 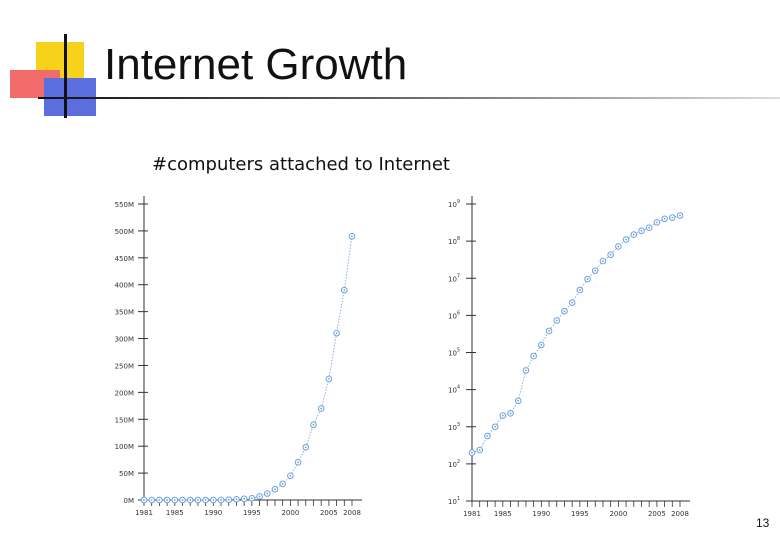 What do you see at coordinates (541, 514) in the screenshot?
I see `log-chart-x-tick-label: 1990` at bounding box center [541, 514].